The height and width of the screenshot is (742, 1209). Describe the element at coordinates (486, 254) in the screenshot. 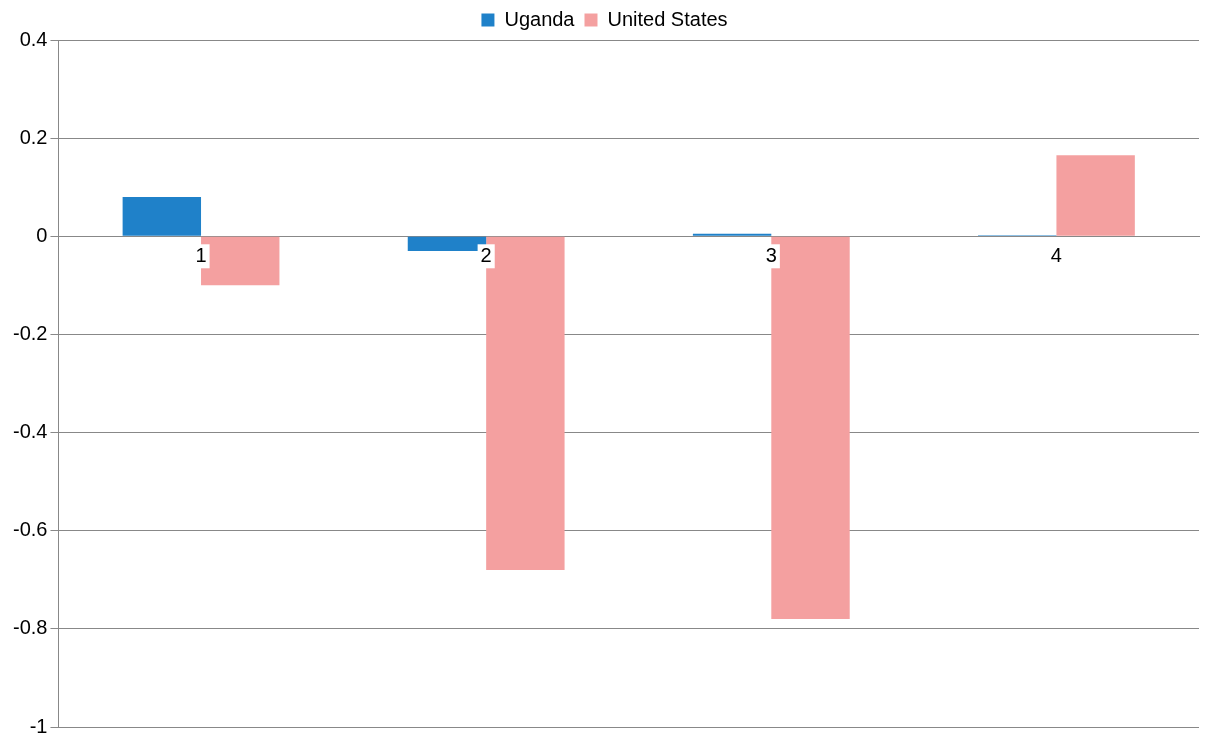

I see `x-tick-label: 2` at that location.